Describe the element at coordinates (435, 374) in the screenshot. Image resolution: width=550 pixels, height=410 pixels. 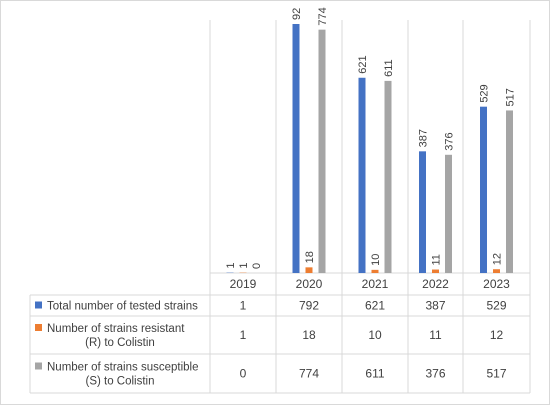
I see `table-cell: 376` at that location.